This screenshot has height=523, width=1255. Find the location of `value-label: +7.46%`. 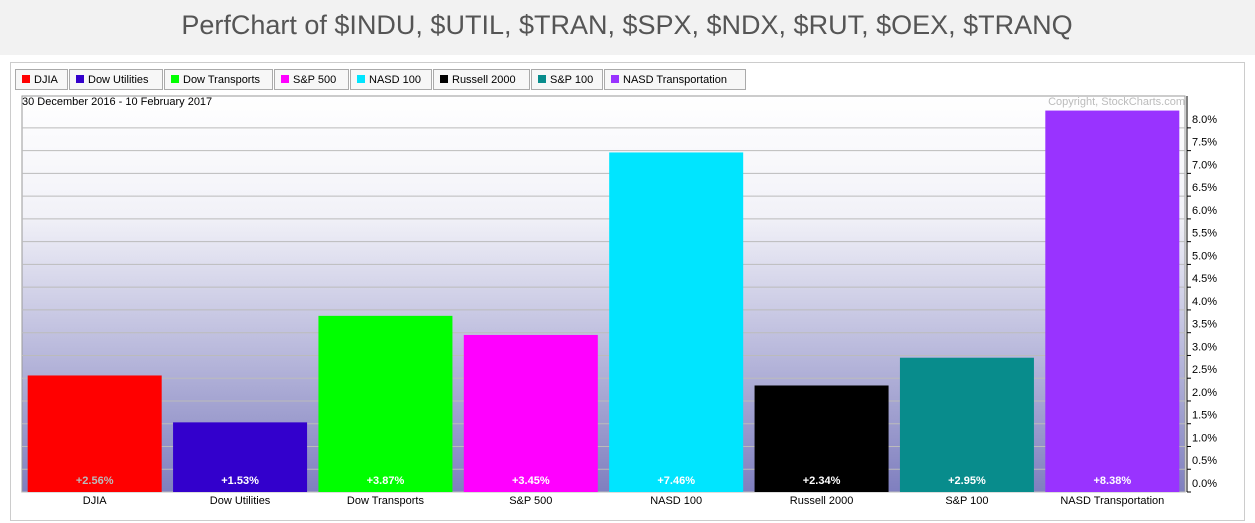

value-label: +7.46% is located at coordinates (676, 481).